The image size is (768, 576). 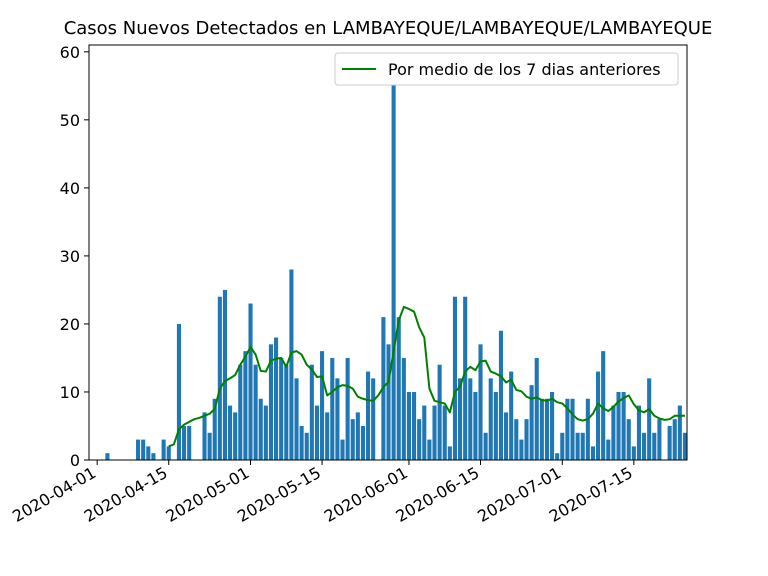 I want to click on y-axis: 0 10 20 30 40 50 60, so click(x=74, y=256).